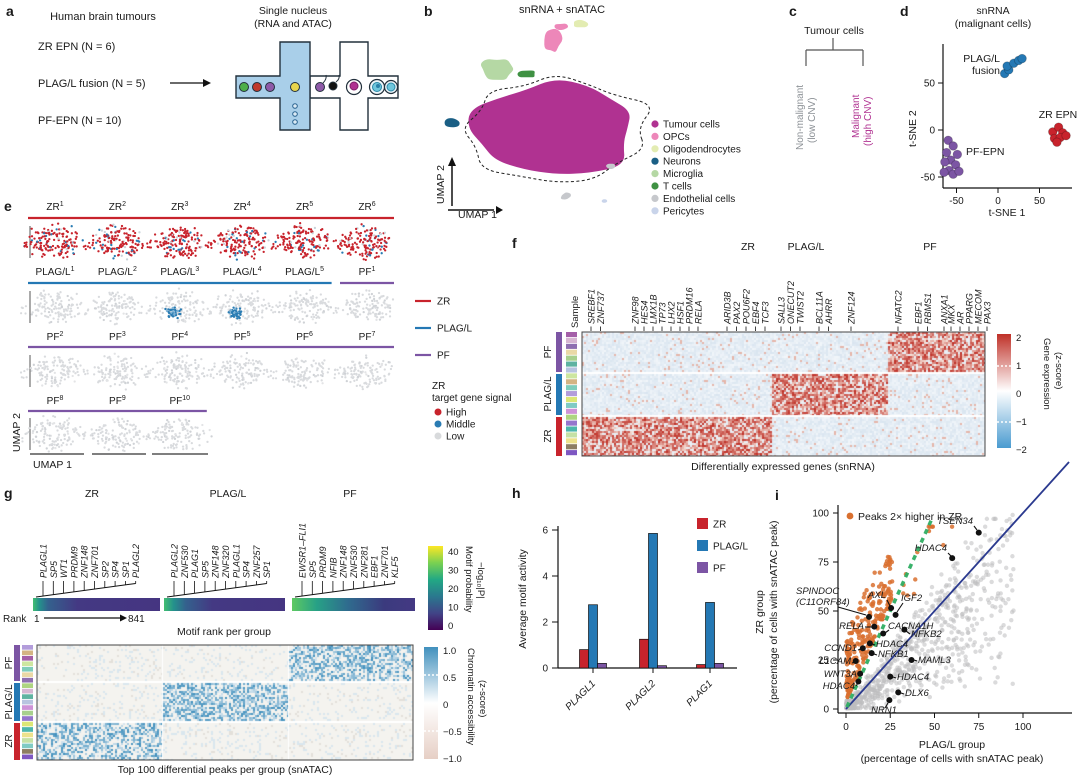  Describe the element at coordinates (691, 125) in the screenshot. I see `legend-label-0: Tumour cells` at that location.